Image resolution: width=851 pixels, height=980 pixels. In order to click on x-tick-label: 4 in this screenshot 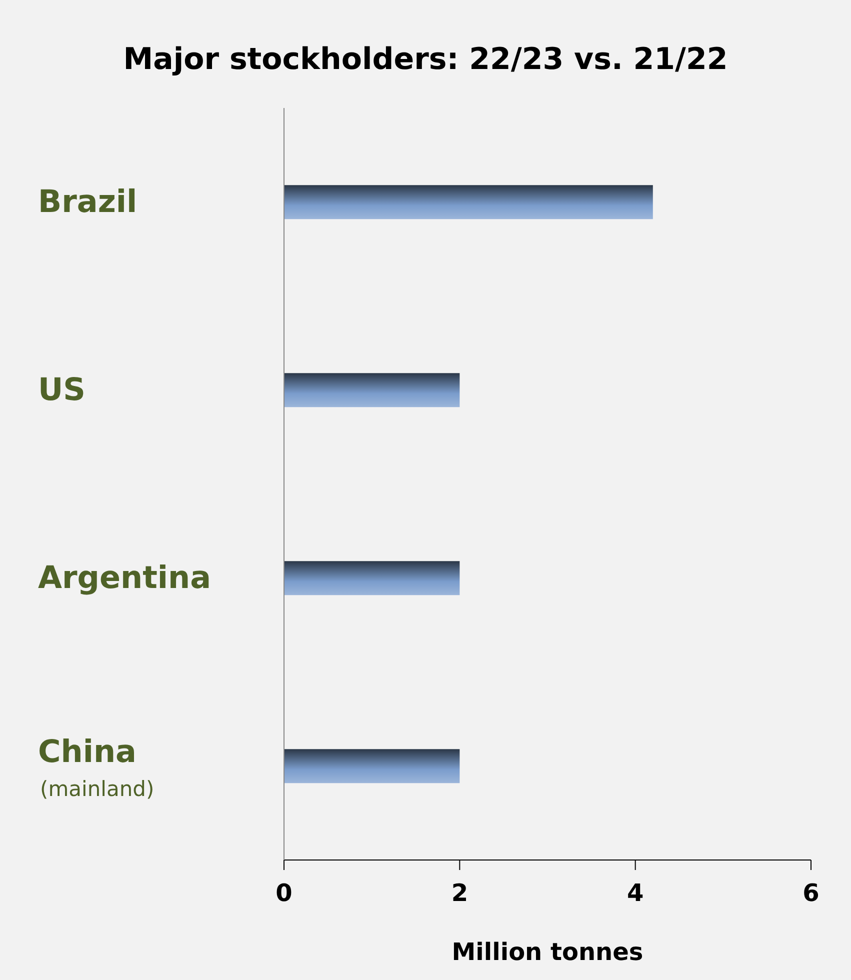, I will do `click(635, 893)`.